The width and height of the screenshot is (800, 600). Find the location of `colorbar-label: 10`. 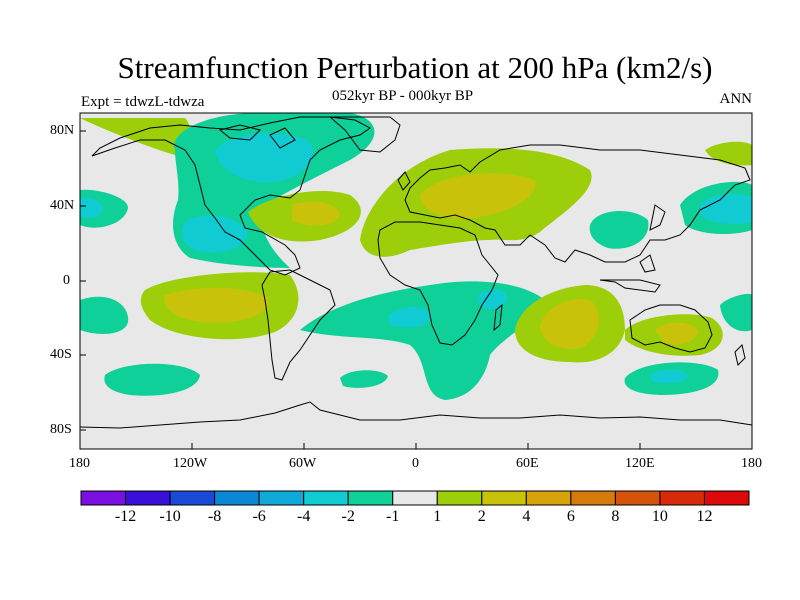

colorbar-label: 10 is located at coordinates (659, 516).